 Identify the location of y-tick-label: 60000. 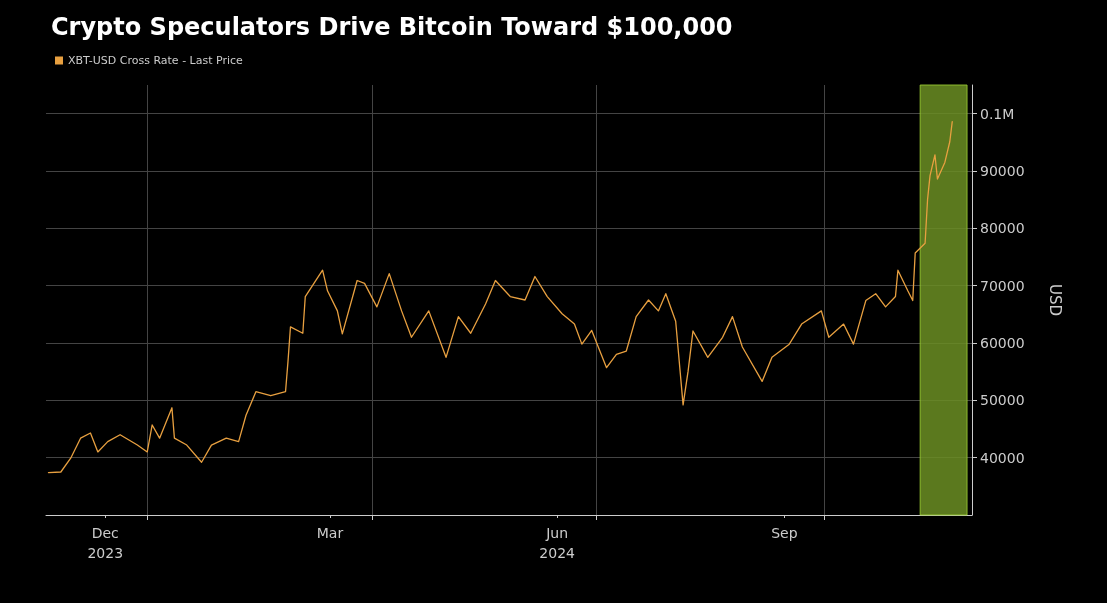
(1002, 343).